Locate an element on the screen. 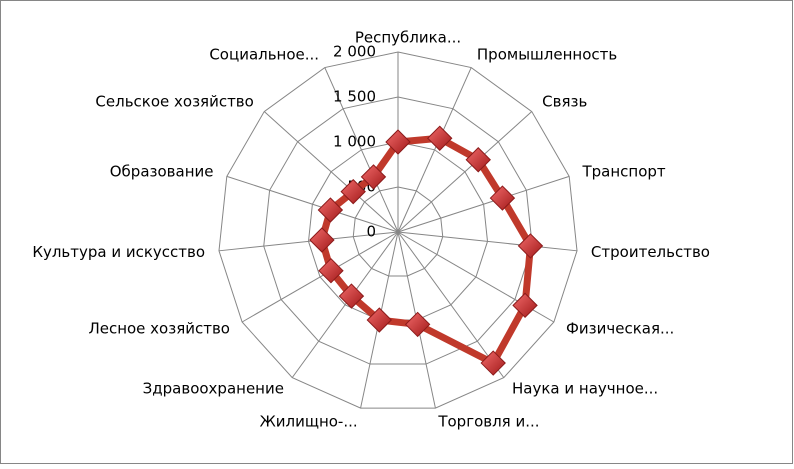  category-label: Сельское хозяйство is located at coordinates (174, 102).